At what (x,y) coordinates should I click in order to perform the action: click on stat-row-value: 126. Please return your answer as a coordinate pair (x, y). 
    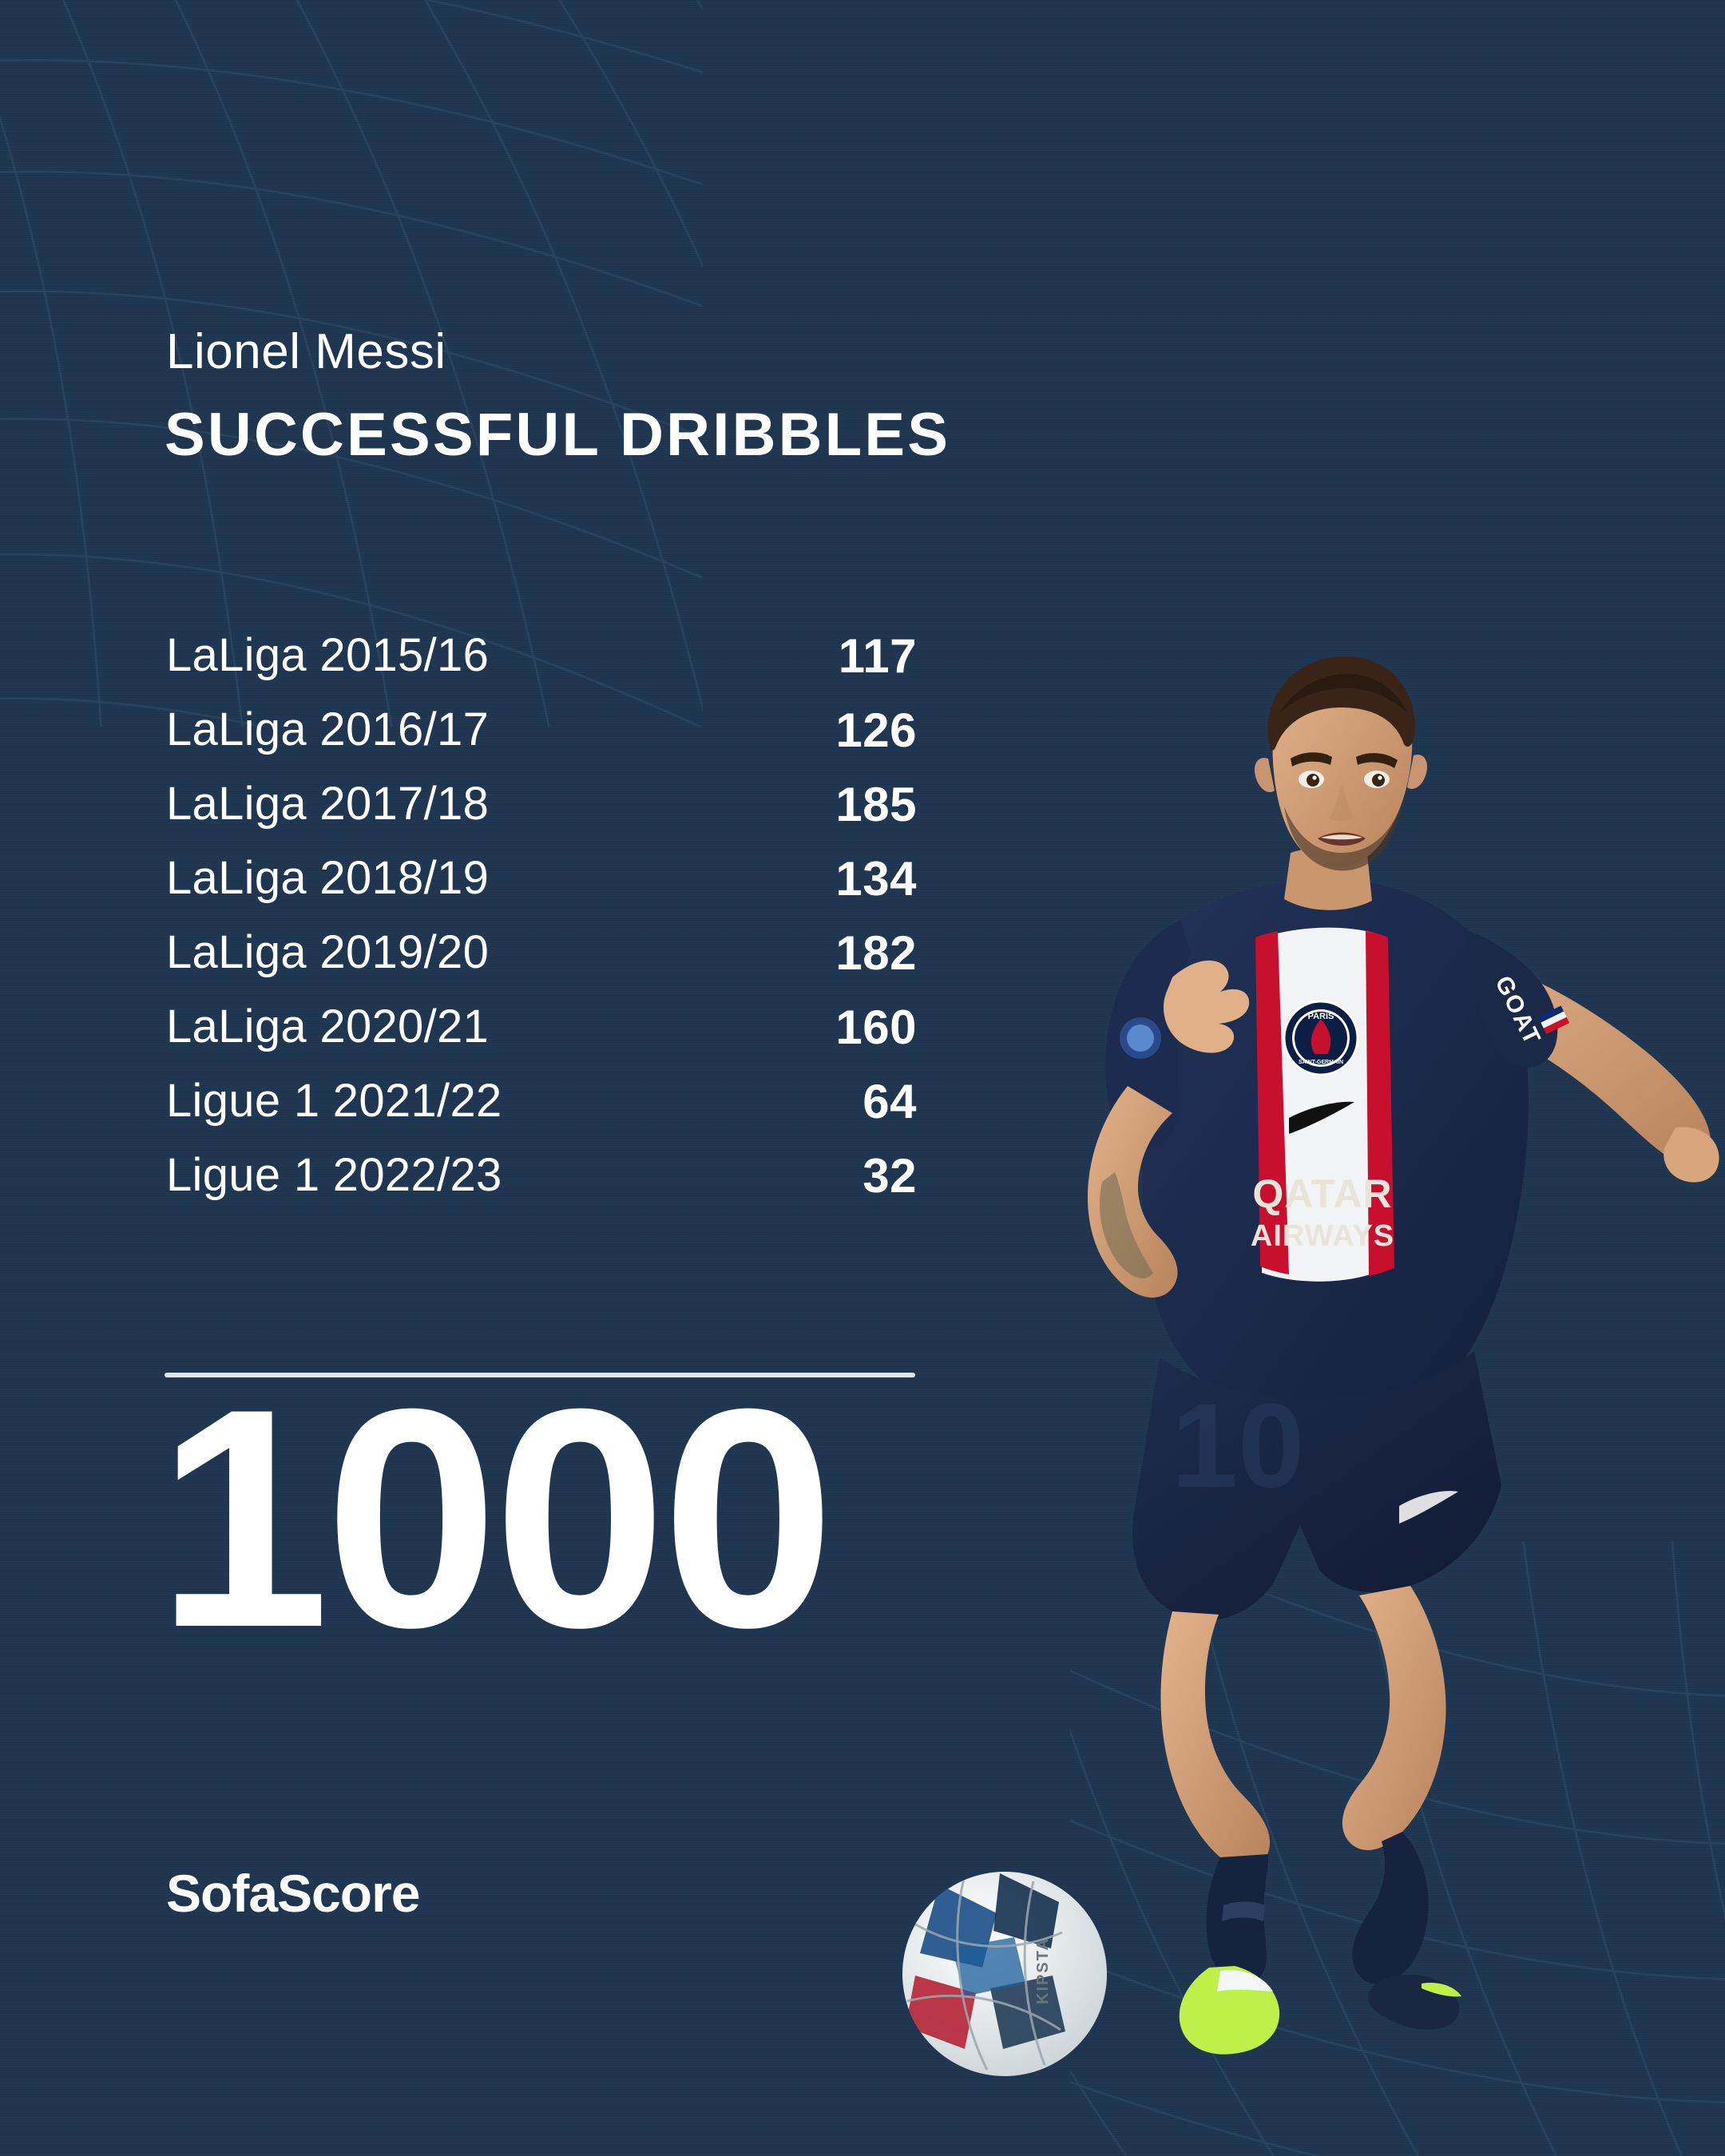
    Looking at the image, I should click on (876, 730).